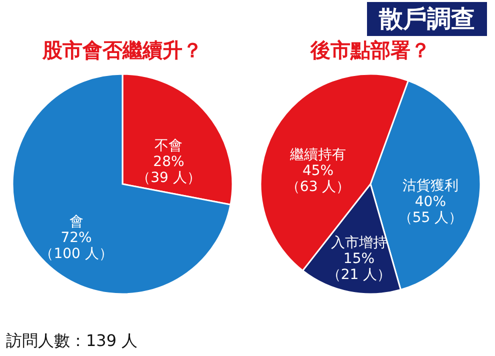  Describe the element at coordinates (318, 178) in the screenshot. I see `data-label: 45% （63 人）` at that location.